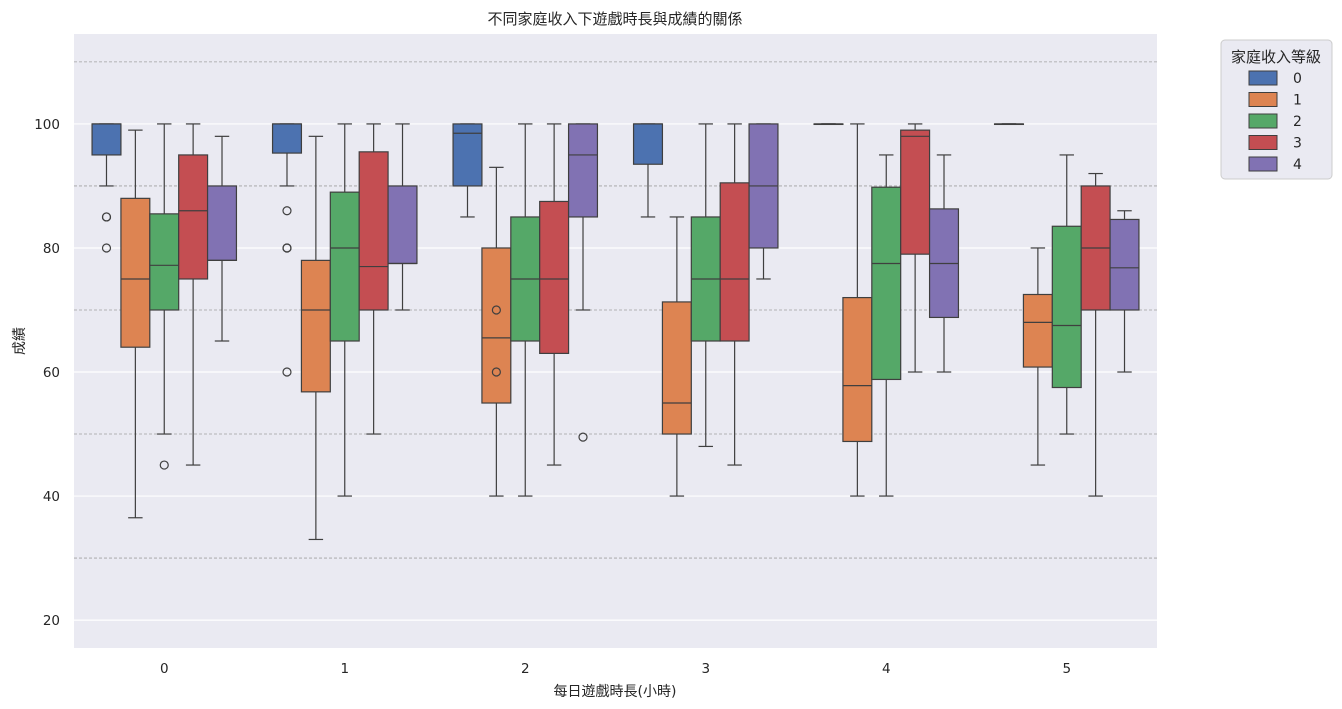 The image size is (1342, 709). What do you see at coordinates (614, 19) in the screenshot?
I see `chart-title: 不同家庭收入下遊戲時長與成績的關係` at bounding box center [614, 19].